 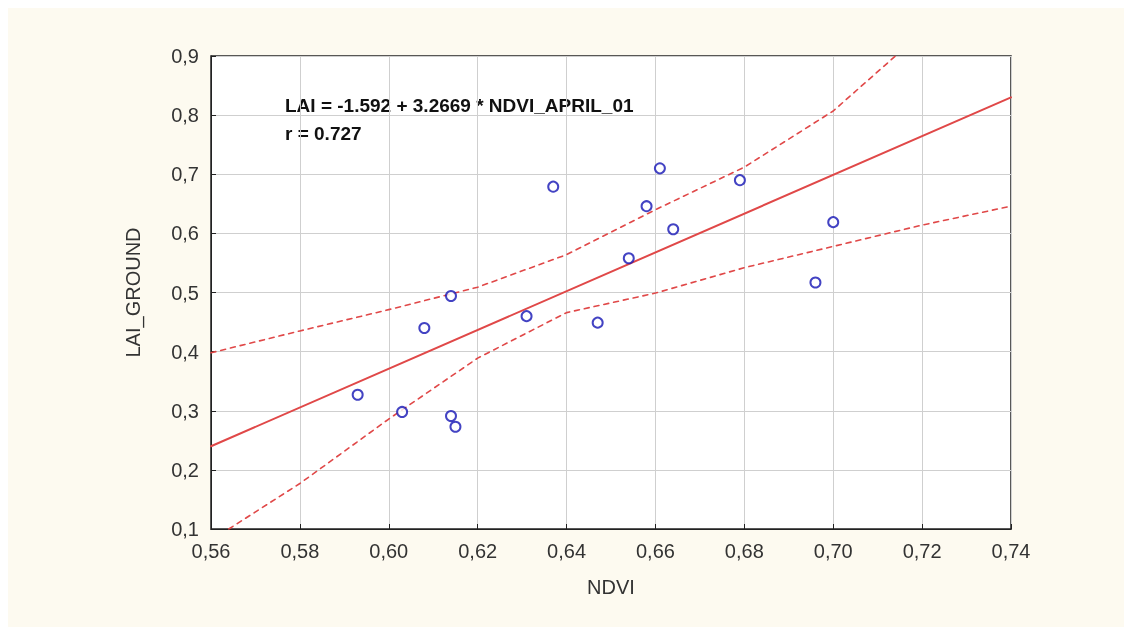 I want to click on y-tick-label: 0,5, so click(x=185, y=292).